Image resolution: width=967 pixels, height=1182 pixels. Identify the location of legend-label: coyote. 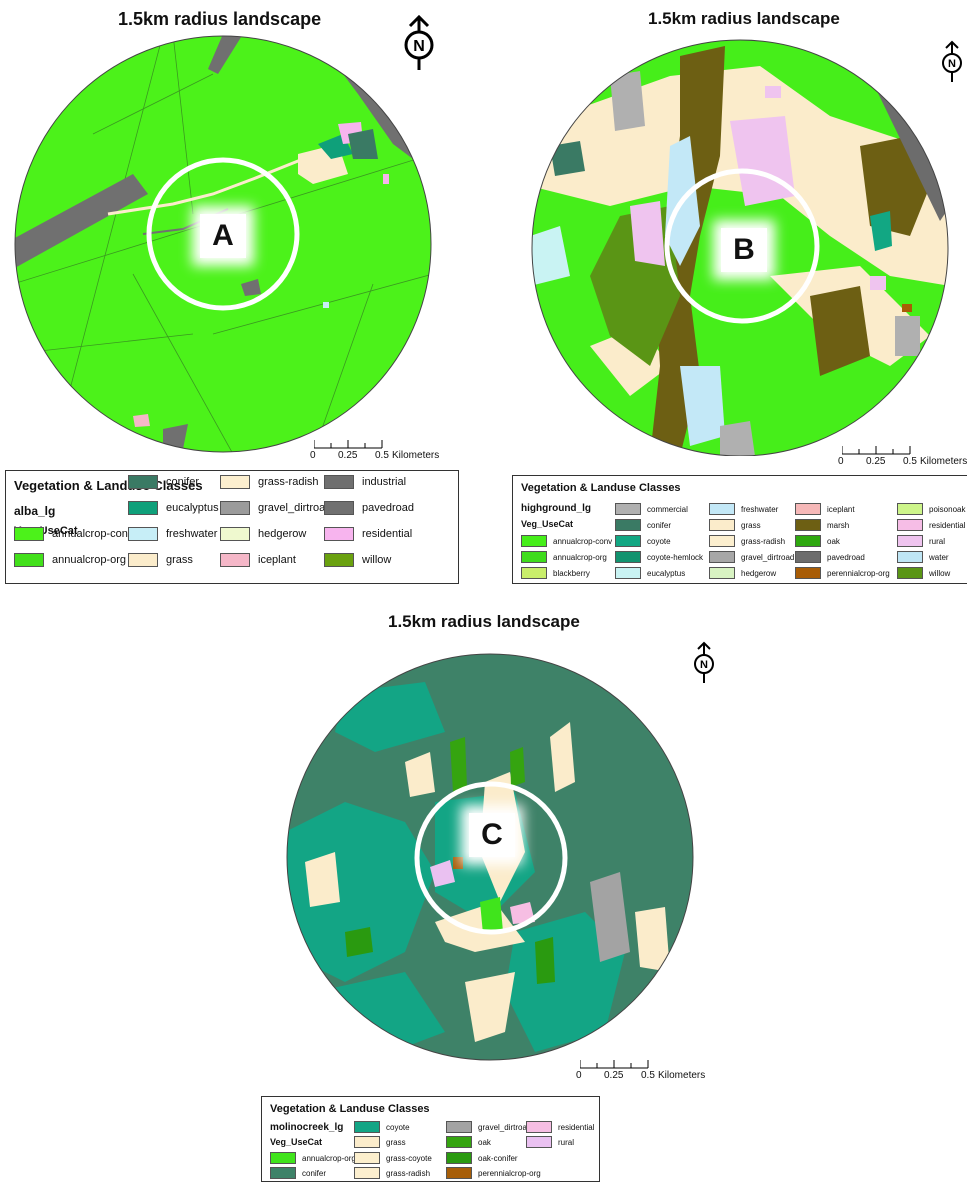
(398, 1127).